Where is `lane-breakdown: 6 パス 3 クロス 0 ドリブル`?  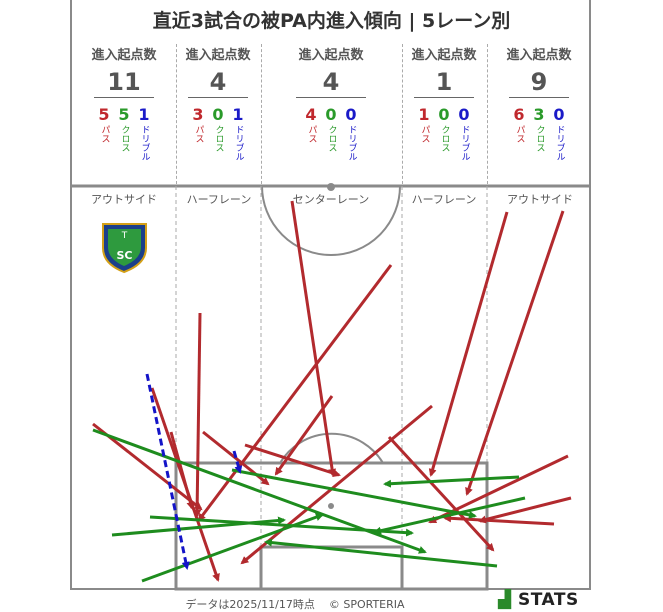 lane-breakdown: 6 パス 3 クロス 0 ドリブル is located at coordinates (539, 133).